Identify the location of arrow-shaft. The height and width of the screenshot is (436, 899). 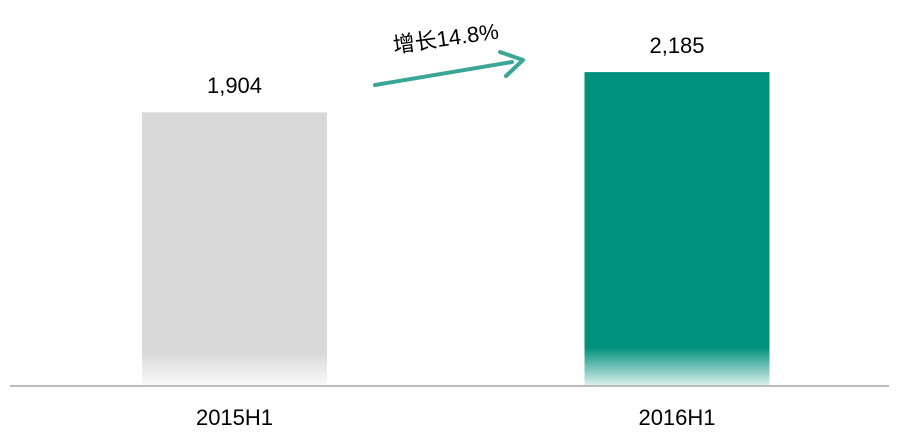
(443, 73).